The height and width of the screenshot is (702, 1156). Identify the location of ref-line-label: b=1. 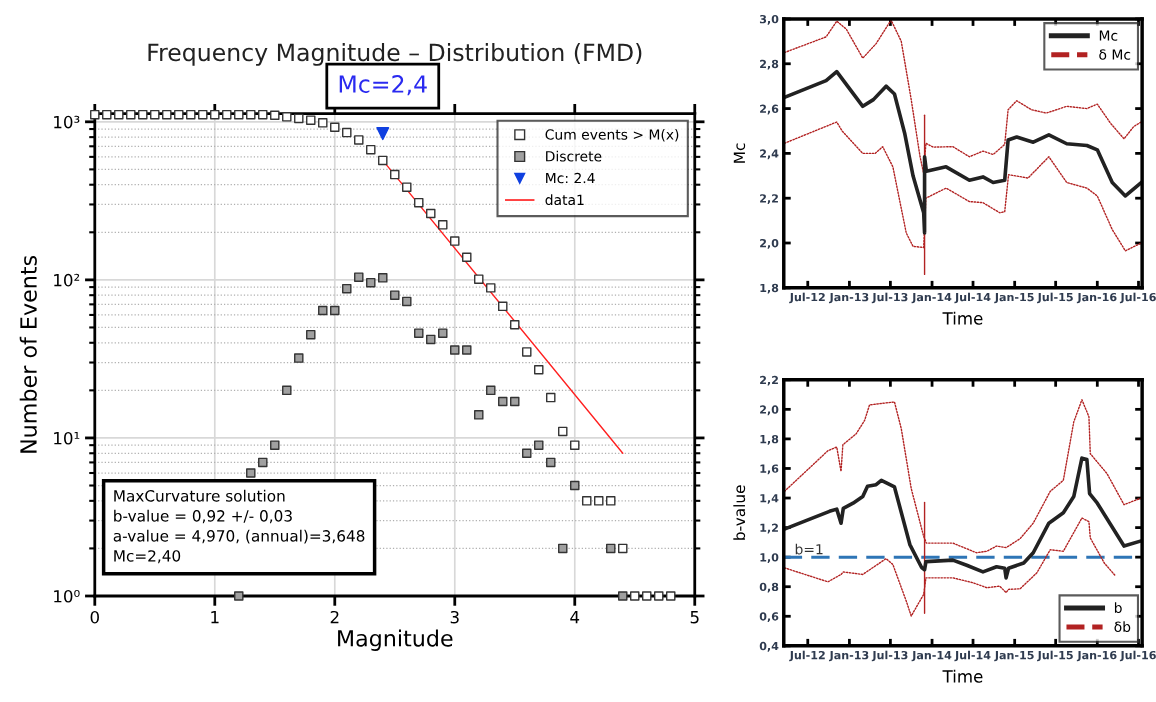
(809, 549).